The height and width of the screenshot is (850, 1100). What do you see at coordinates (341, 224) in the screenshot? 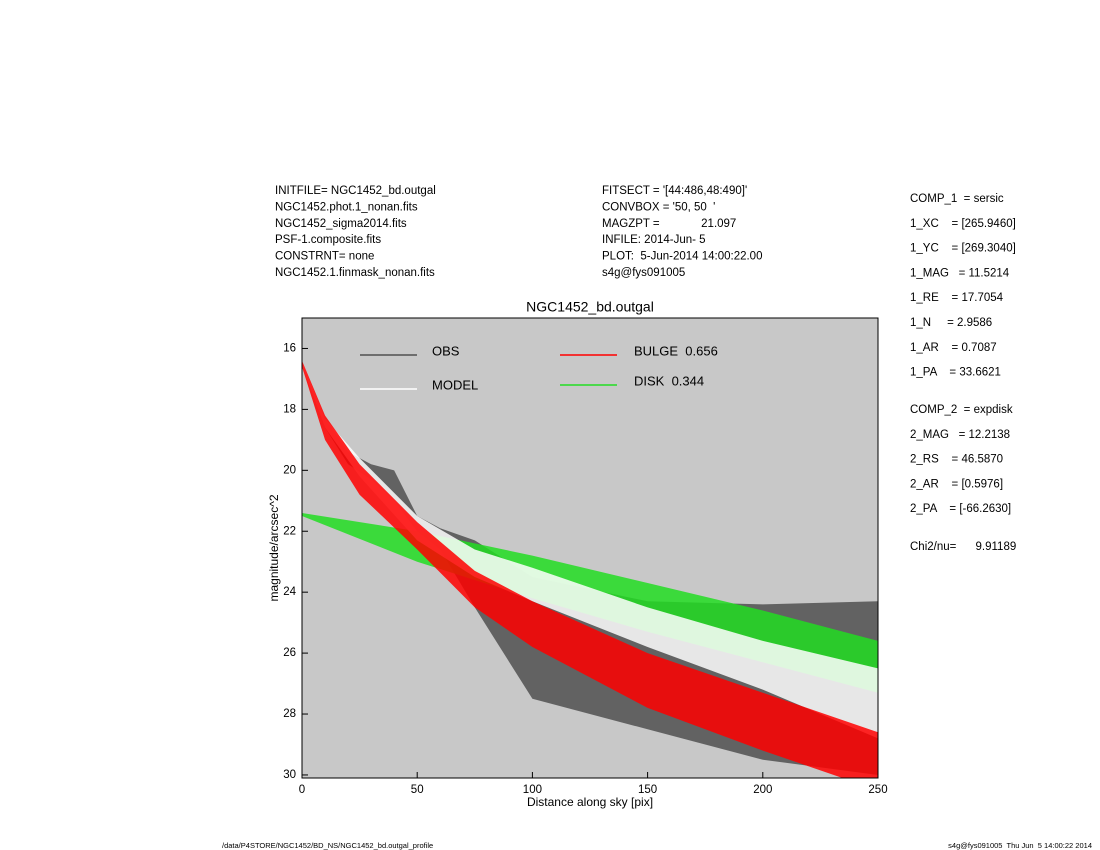
I see `header-line: NGC1452_sigma2014.fits` at bounding box center [341, 224].